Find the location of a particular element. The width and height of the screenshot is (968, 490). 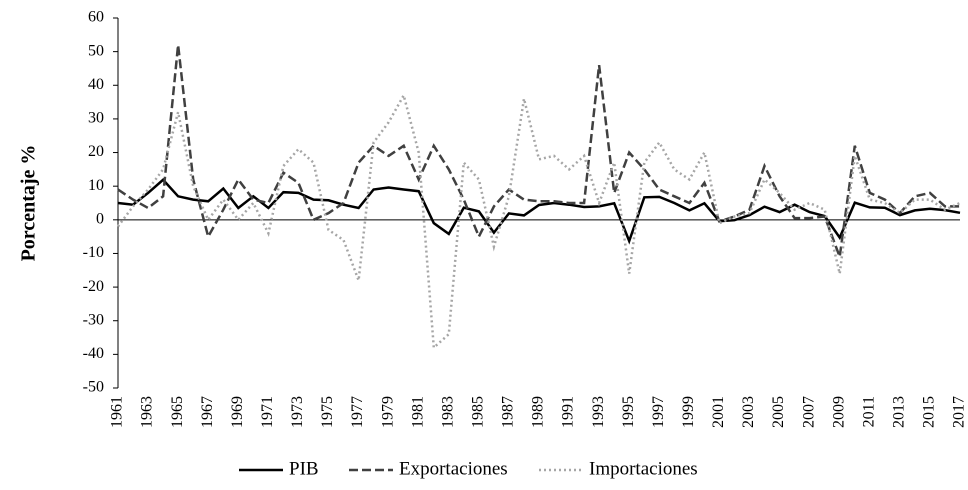

x-tick-label: 1991 is located at coordinates (568, 412).